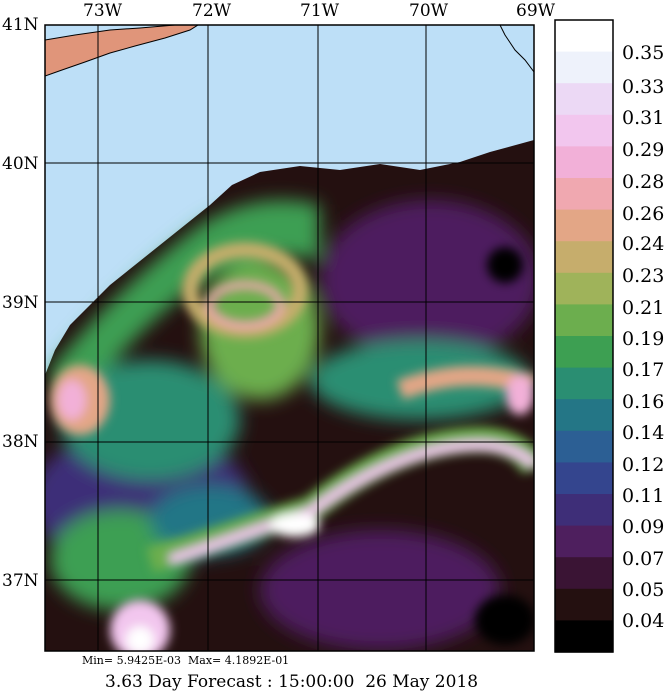  I want to click on land-long-island, so click(121, 50).